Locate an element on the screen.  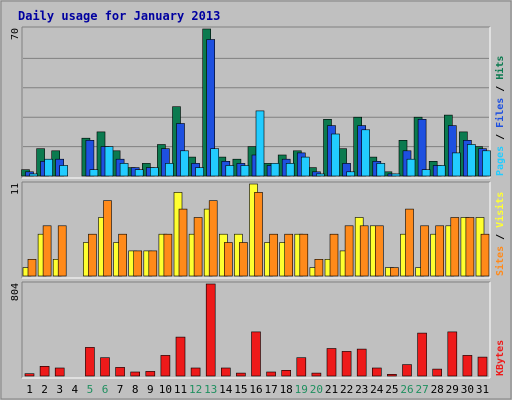
day-label-13: 13 is located at coordinates (210, 389).